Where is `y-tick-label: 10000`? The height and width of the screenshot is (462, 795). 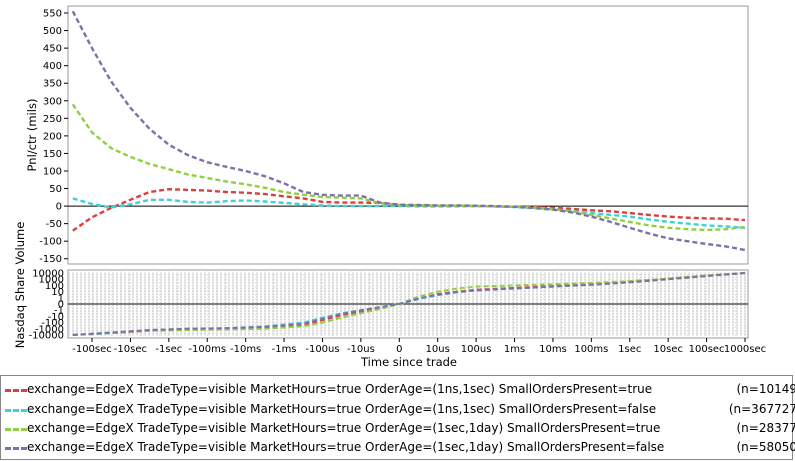
y-tick-label: 10000 is located at coordinates (48, 274).